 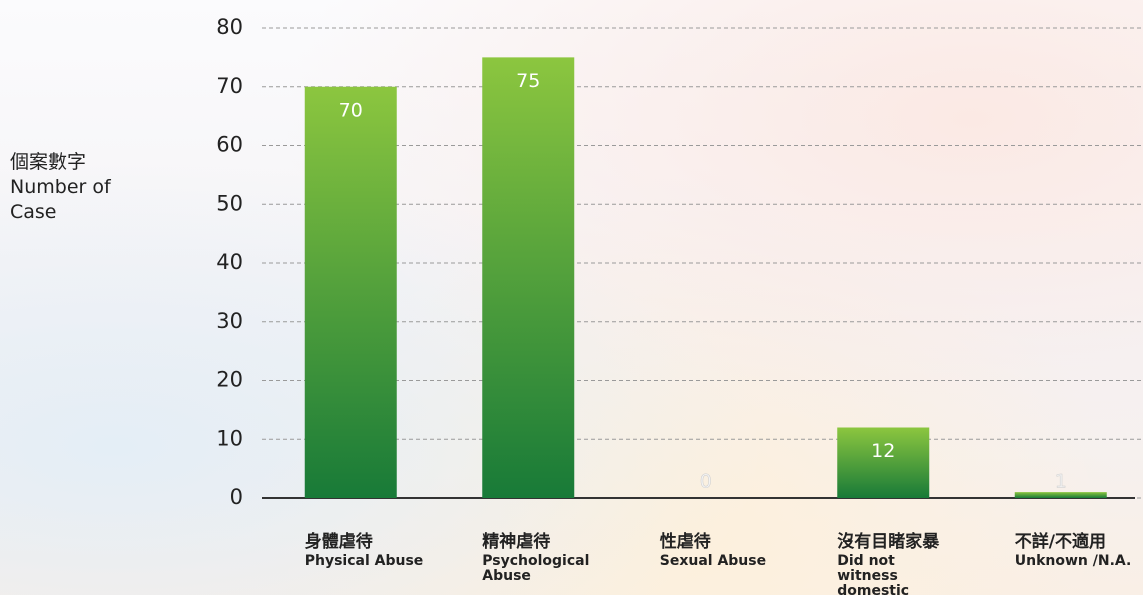 I want to click on category-label: 身體虐待 Physical Abuse, so click(x=390, y=549).